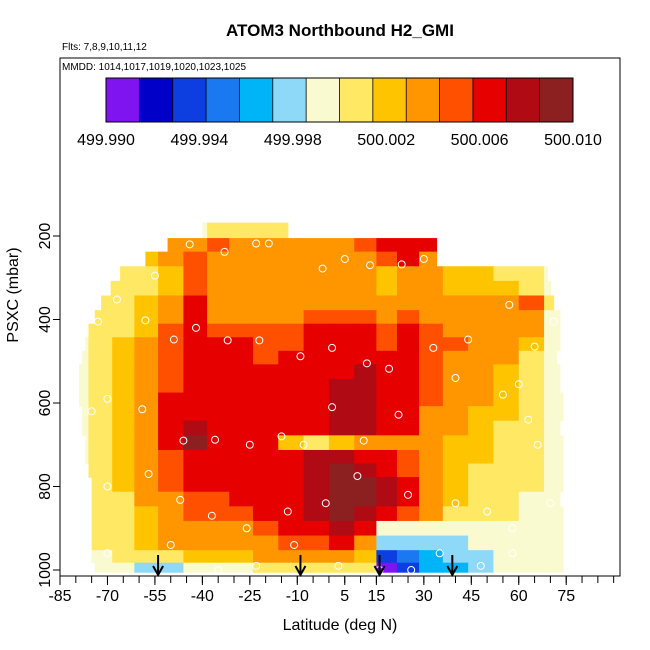  What do you see at coordinates (45, 319) in the screenshot?
I see `y-tick-label: 400` at bounding box center [45, 319].